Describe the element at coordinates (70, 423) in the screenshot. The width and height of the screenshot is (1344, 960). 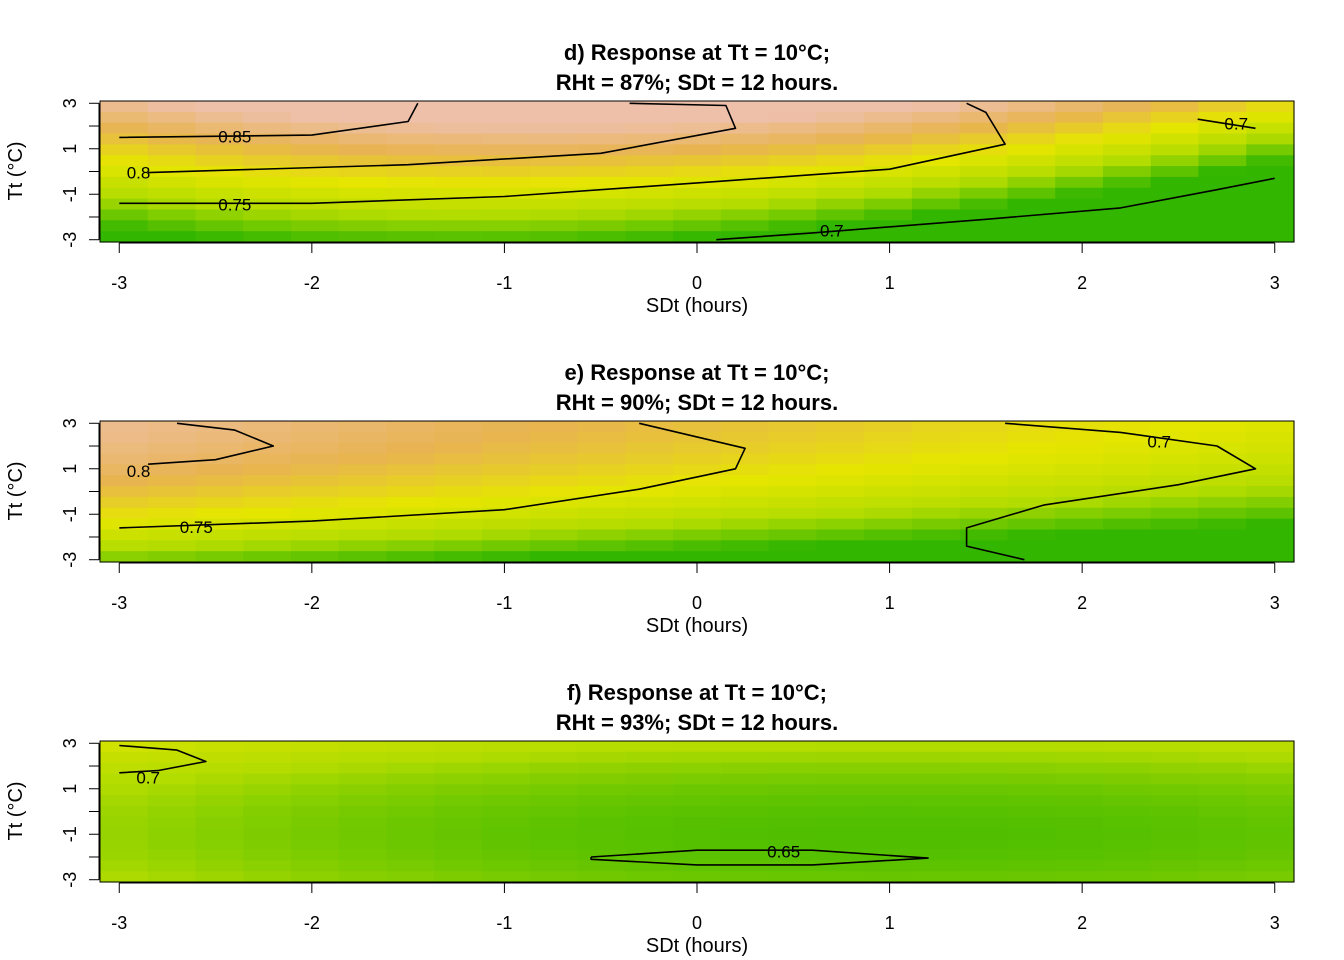
I see `y-tick-label: 3` at that location.